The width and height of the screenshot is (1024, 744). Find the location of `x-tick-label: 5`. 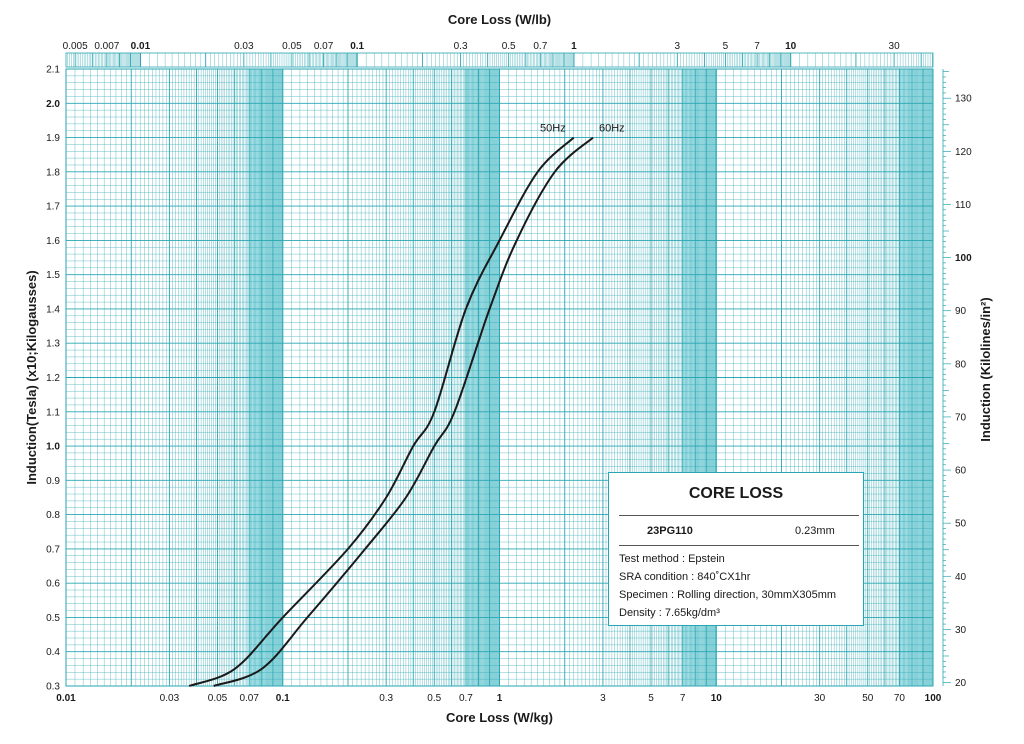

x-tick-label: 5 is located at coordinates (651, 698).